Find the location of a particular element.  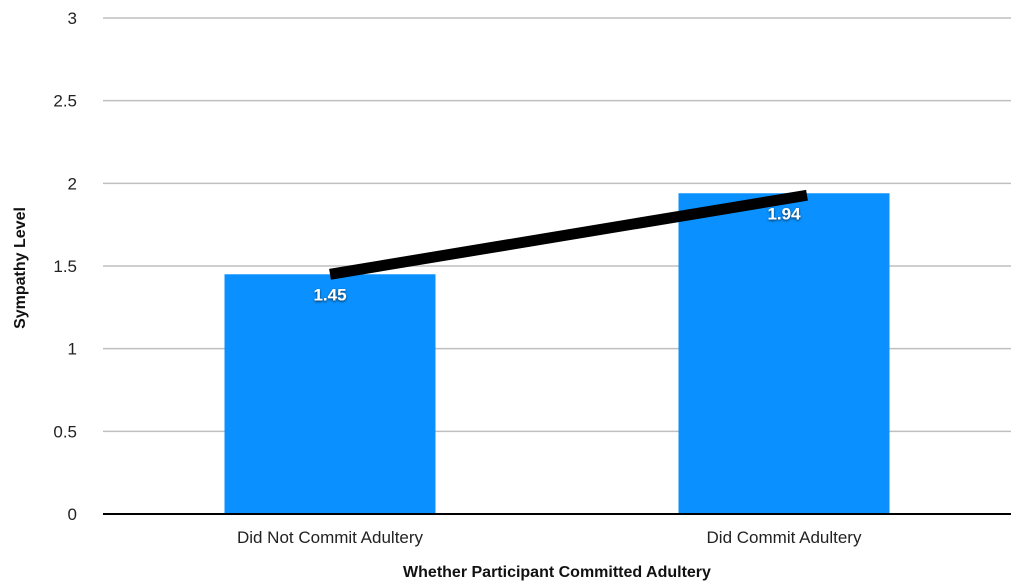

x-tick-label: Did Not Commit Adultery is located at coordinates (330, 537).